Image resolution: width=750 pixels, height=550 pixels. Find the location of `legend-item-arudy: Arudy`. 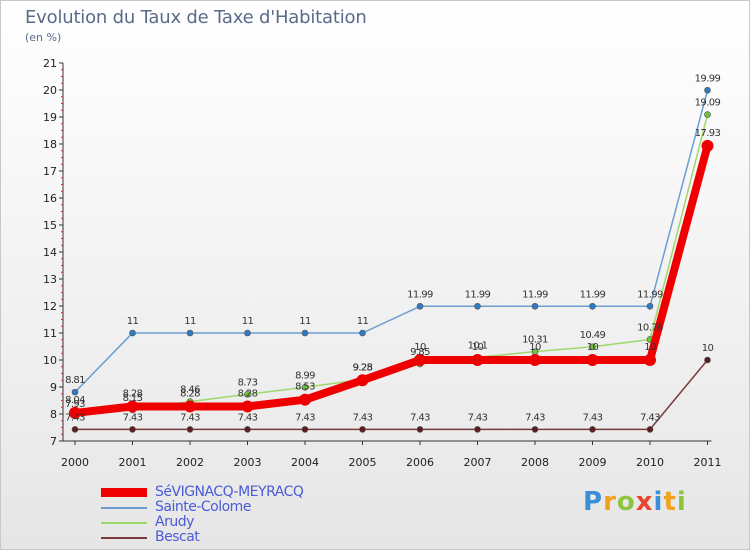

legend-item-arudy: Arudy is located at coordinates (202, 522).